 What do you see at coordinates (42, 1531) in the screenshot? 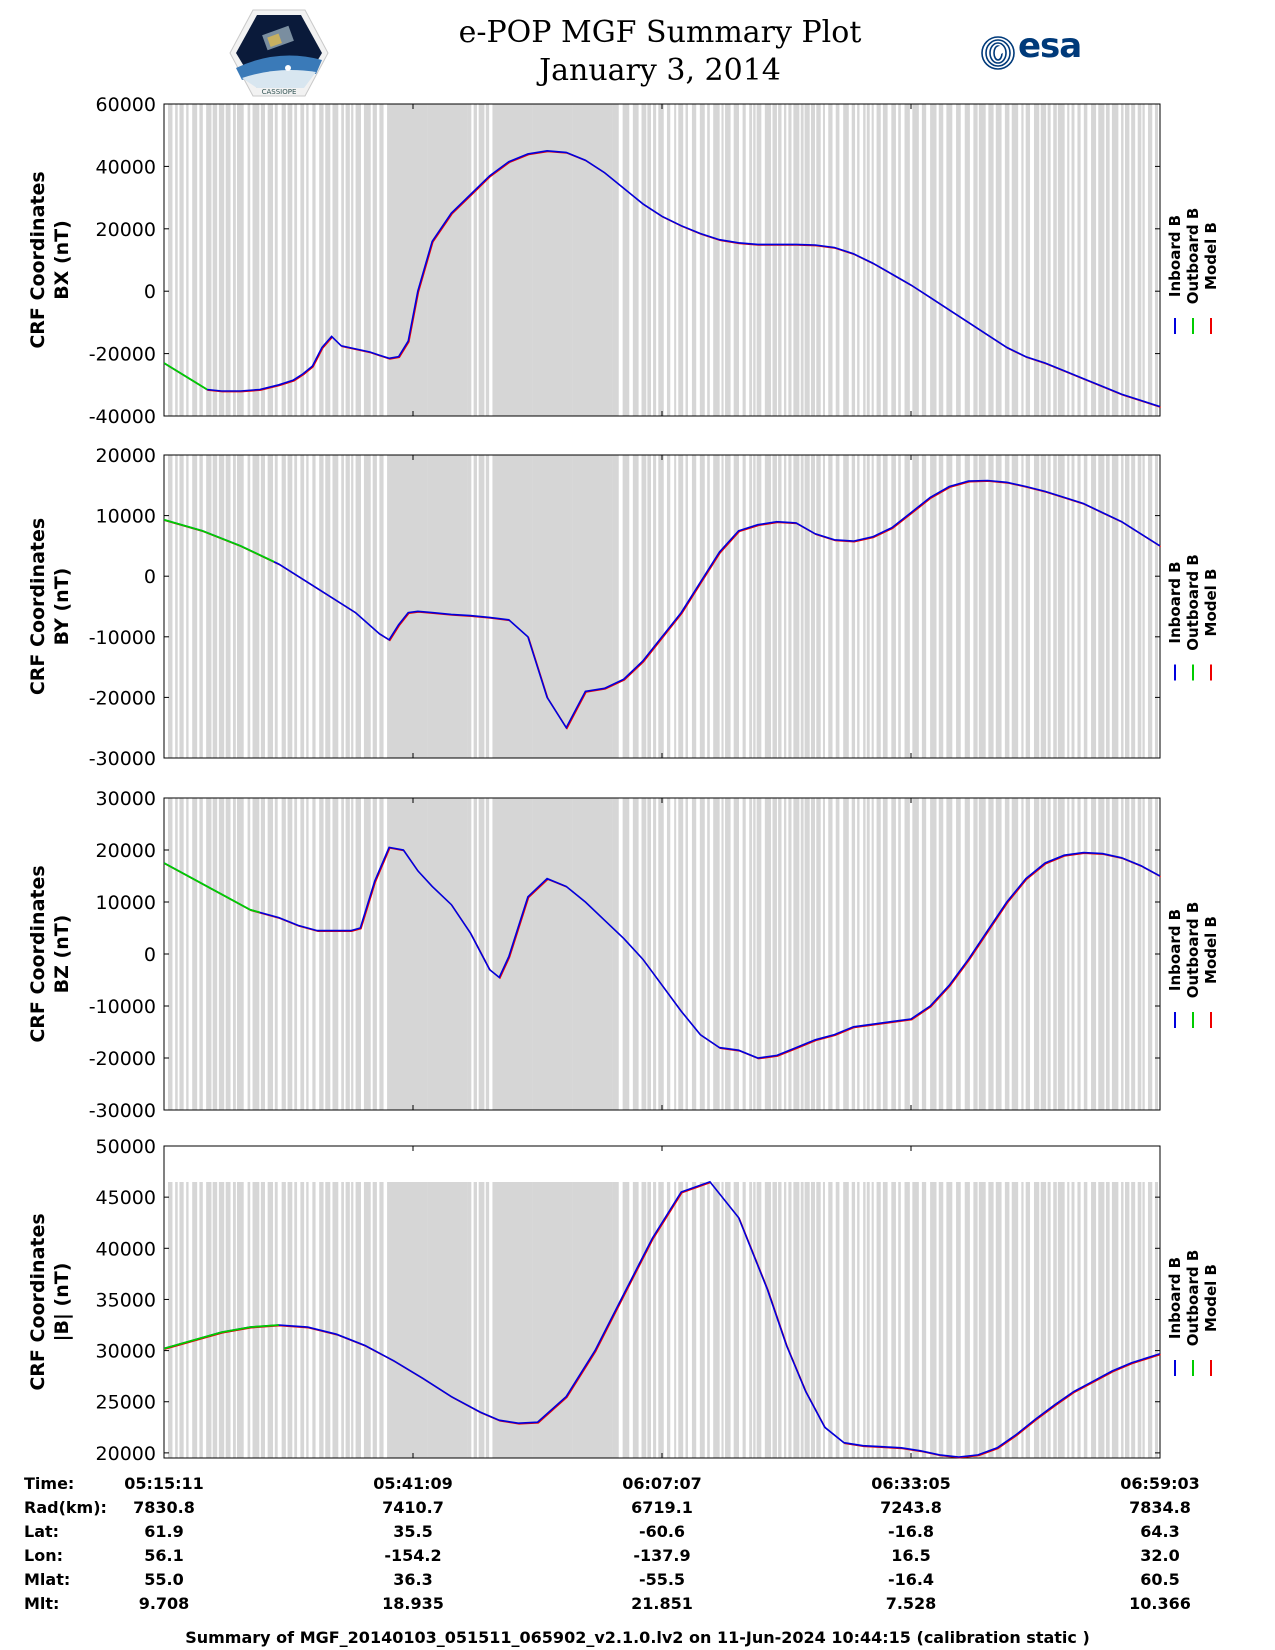
I see `ephemeris-label: Lat:` at bounding box center [42, 1531].